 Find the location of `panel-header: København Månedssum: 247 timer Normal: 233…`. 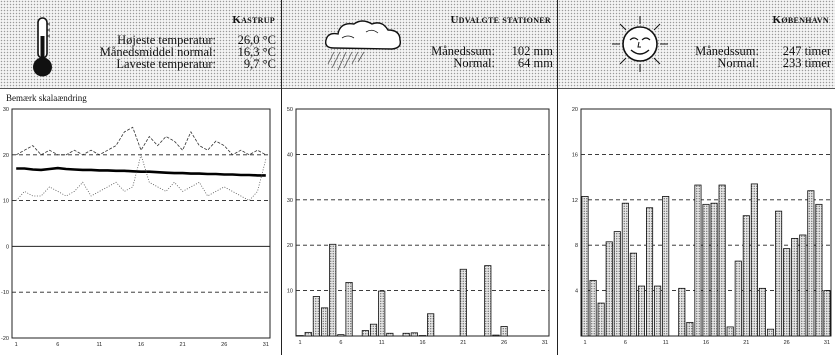

panel-header: København Månedssum: 247 timer Normal: 233… is located at coordinates (696, 44).